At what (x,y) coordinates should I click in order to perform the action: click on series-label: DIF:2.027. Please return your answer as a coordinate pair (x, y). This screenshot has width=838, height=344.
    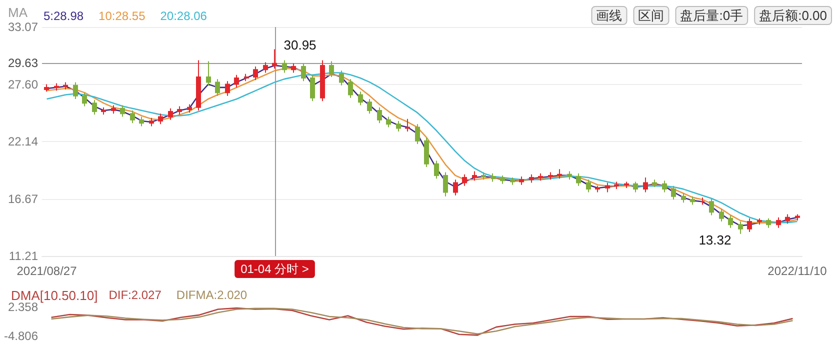
    Looking at the image, I should click on (135, 295).